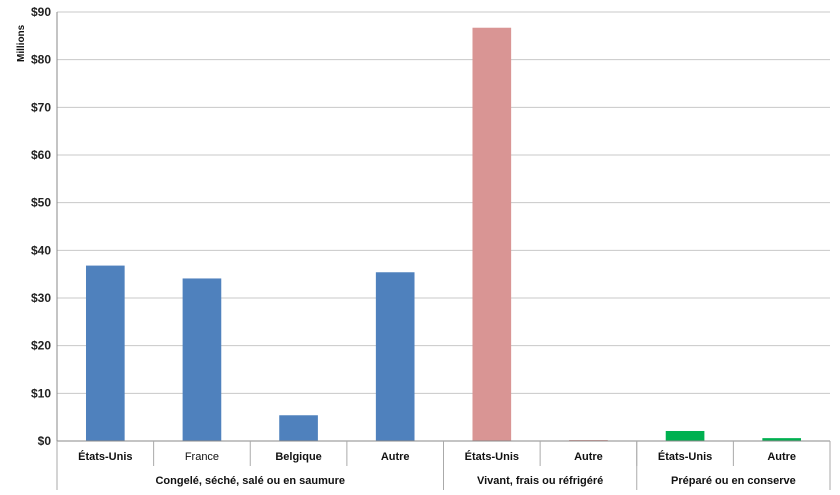 The height and width of the screenshot is (495, 840). Describe the element at coordinates (41, 393) in the screenshot. I see `y-tick-label: $10` at that location.